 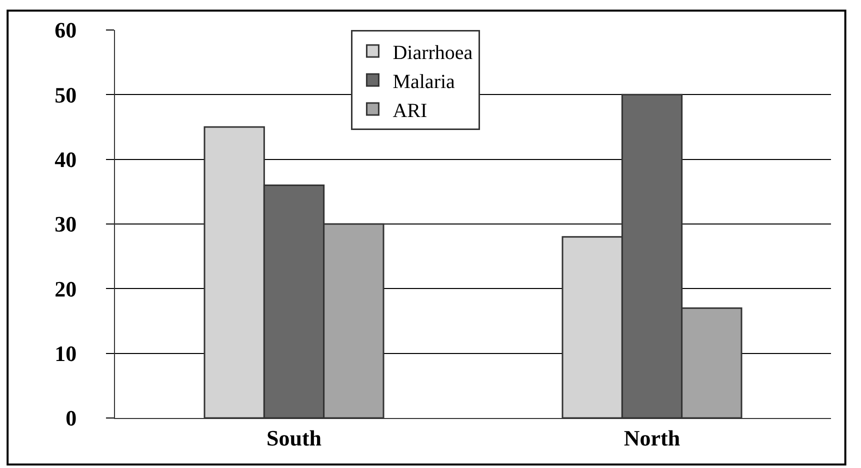 What do you see at coordinates (432, 53) in the screenshot?
I see `legend-label: Diarrhoea` at bounding box center [432, 53].